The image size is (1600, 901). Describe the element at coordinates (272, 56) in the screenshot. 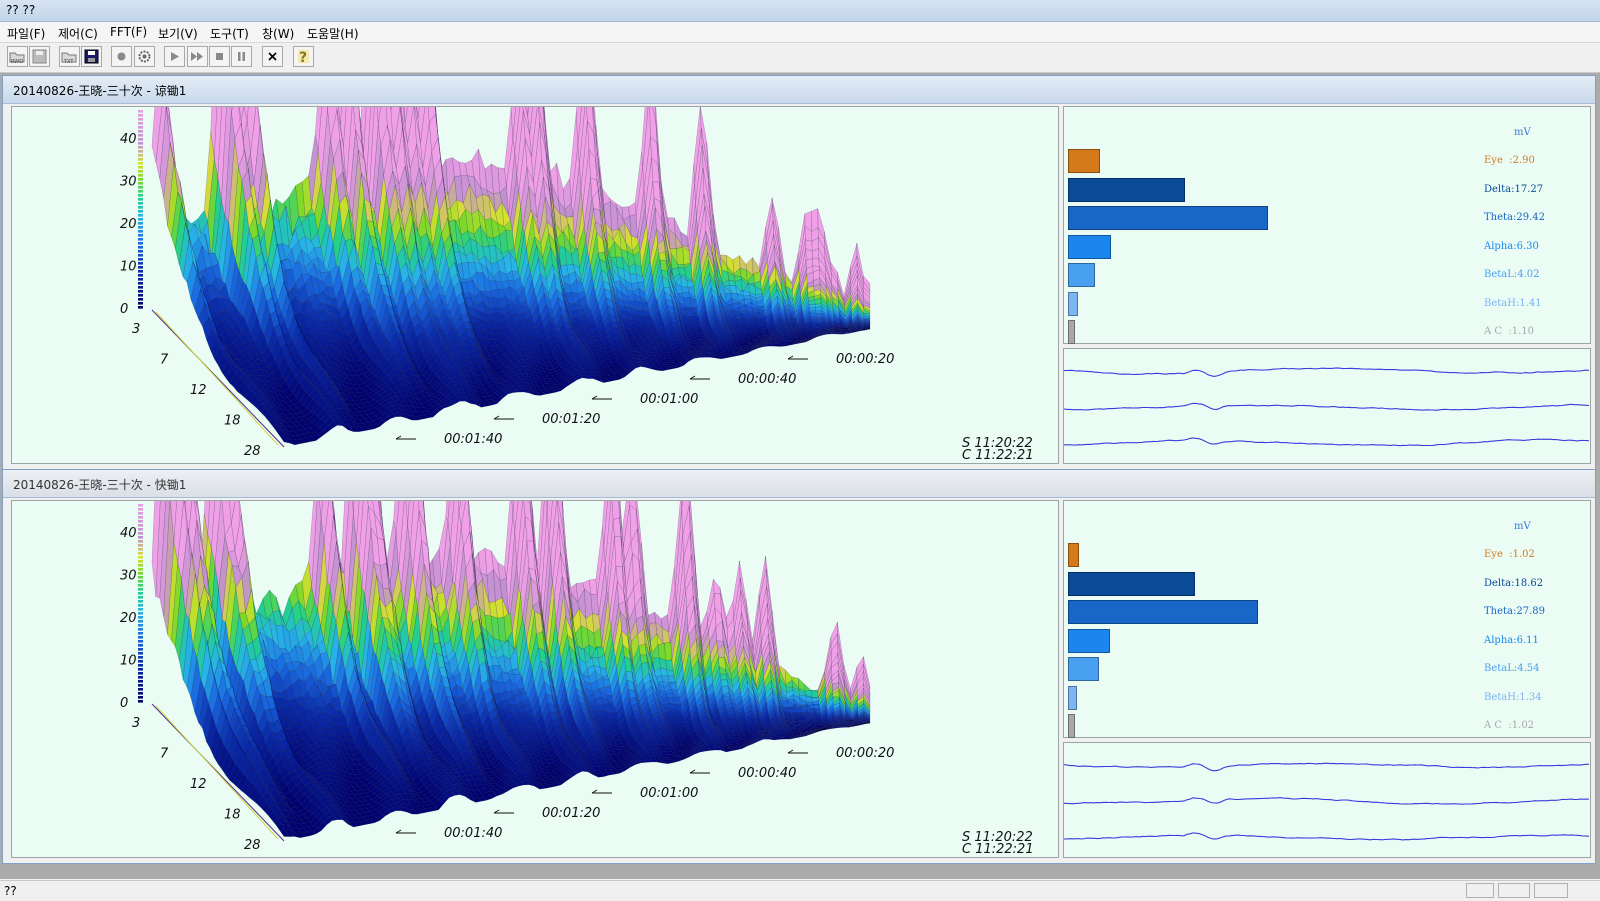

I see `close-button` at that location.